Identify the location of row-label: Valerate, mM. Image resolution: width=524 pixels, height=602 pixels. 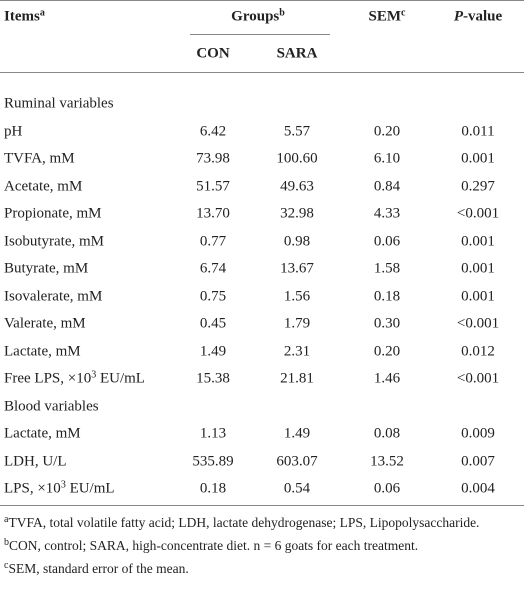
(45, 324).